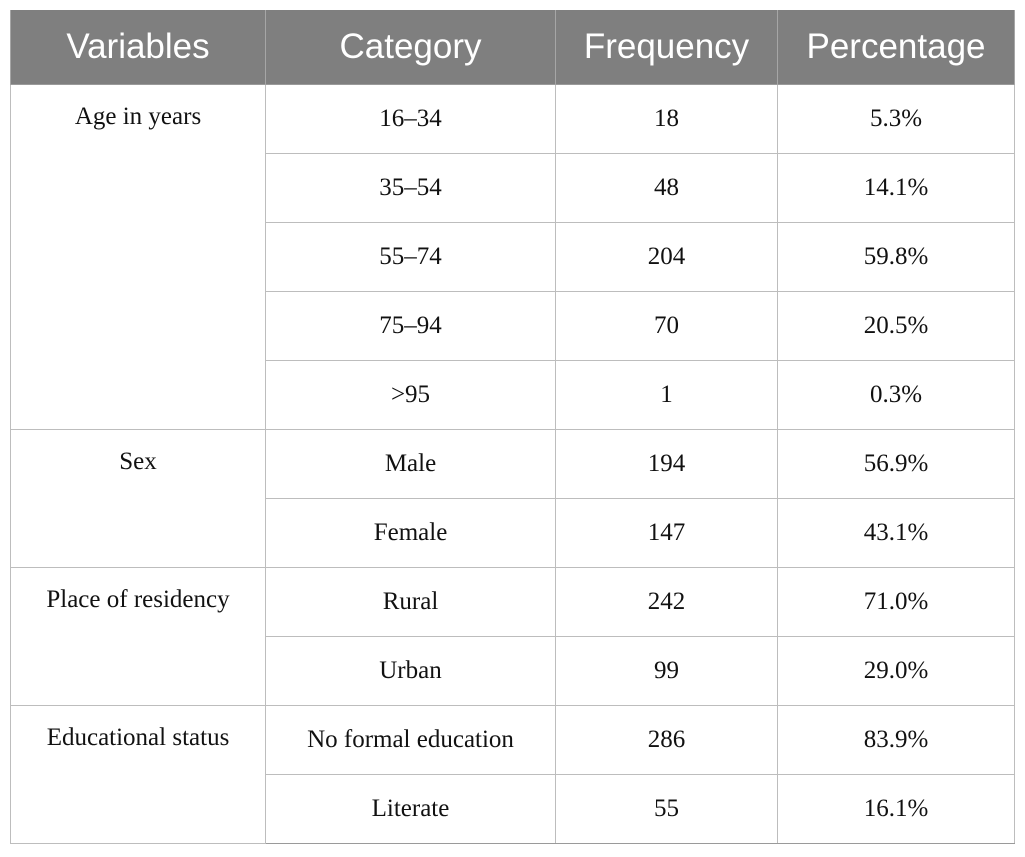 Image resolution: width=1025 pixels, height=857 pixels. I want to click on percentage-cell: 0.3%, so click(896, 395).